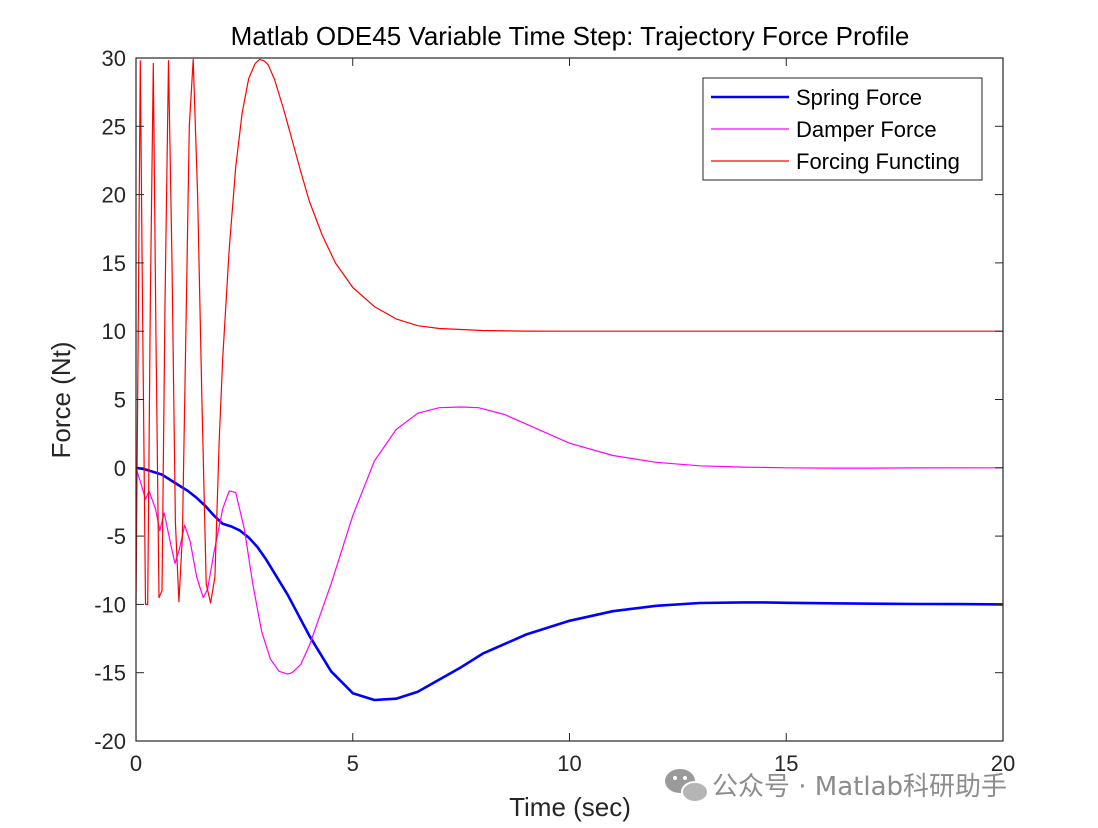  Describe the element at coordinates (570, 807) in the screenshot. I see `x-axis-label: Time (sec)` at that location.